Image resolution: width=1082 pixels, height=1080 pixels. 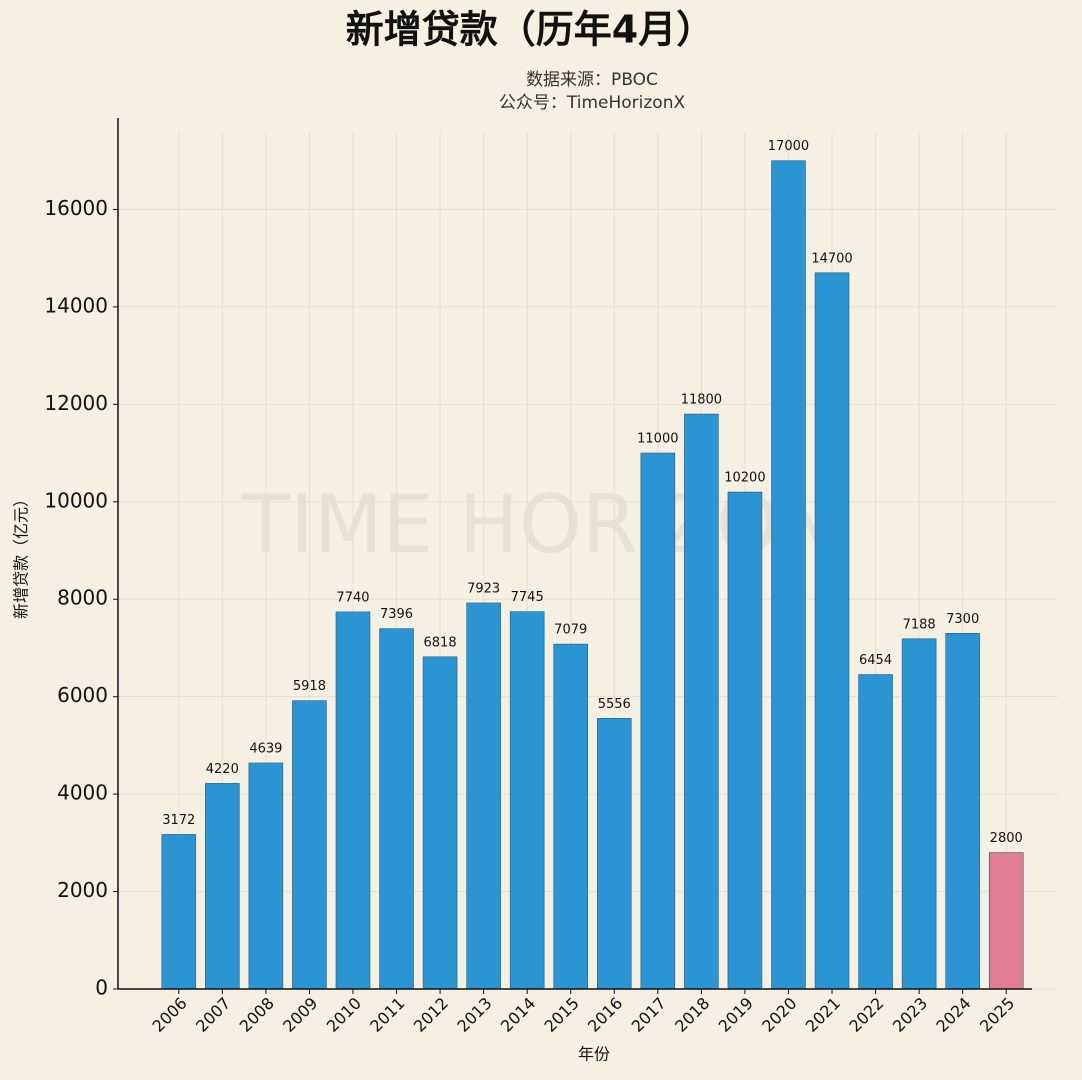 What do you see at coordinates (594, 1054) in the screenshot?
I see `x-axis-label: 年份` at bounding box center [594, 1054].